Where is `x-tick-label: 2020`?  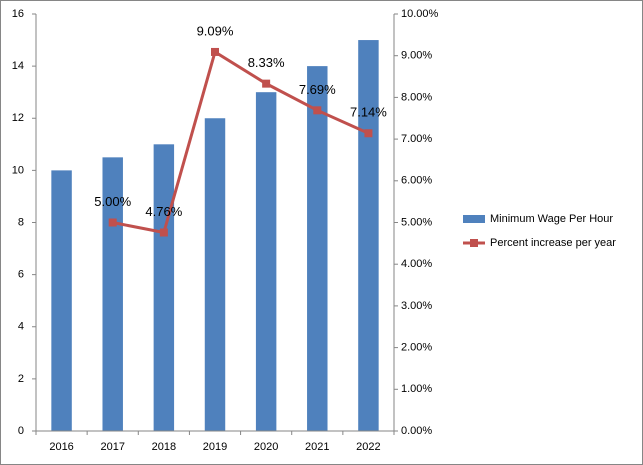 x-tick-label: 2020 is located at coordinates (266, 447).